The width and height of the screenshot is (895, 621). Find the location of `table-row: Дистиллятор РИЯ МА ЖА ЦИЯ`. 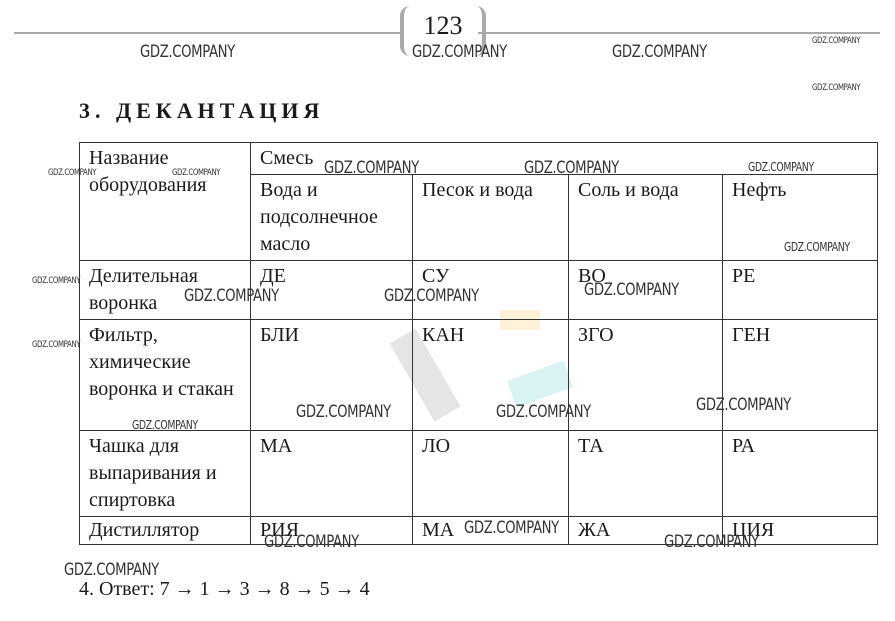

table-row: Дистиллятор РИЯ МА ЖА ЦИЯ is located at coordinates (478, 530).